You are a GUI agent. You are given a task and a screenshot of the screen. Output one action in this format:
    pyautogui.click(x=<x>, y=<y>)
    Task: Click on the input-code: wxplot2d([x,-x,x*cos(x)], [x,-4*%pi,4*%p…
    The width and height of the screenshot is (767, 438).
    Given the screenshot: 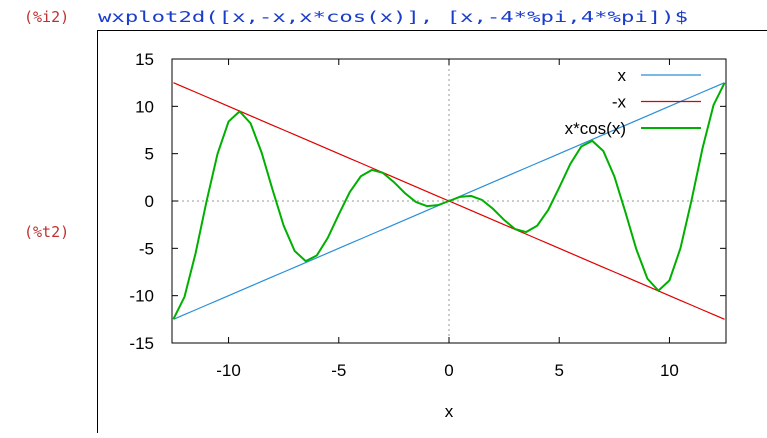 What is the action you would take?
    pyautogui.click(x=393, y=17)
    